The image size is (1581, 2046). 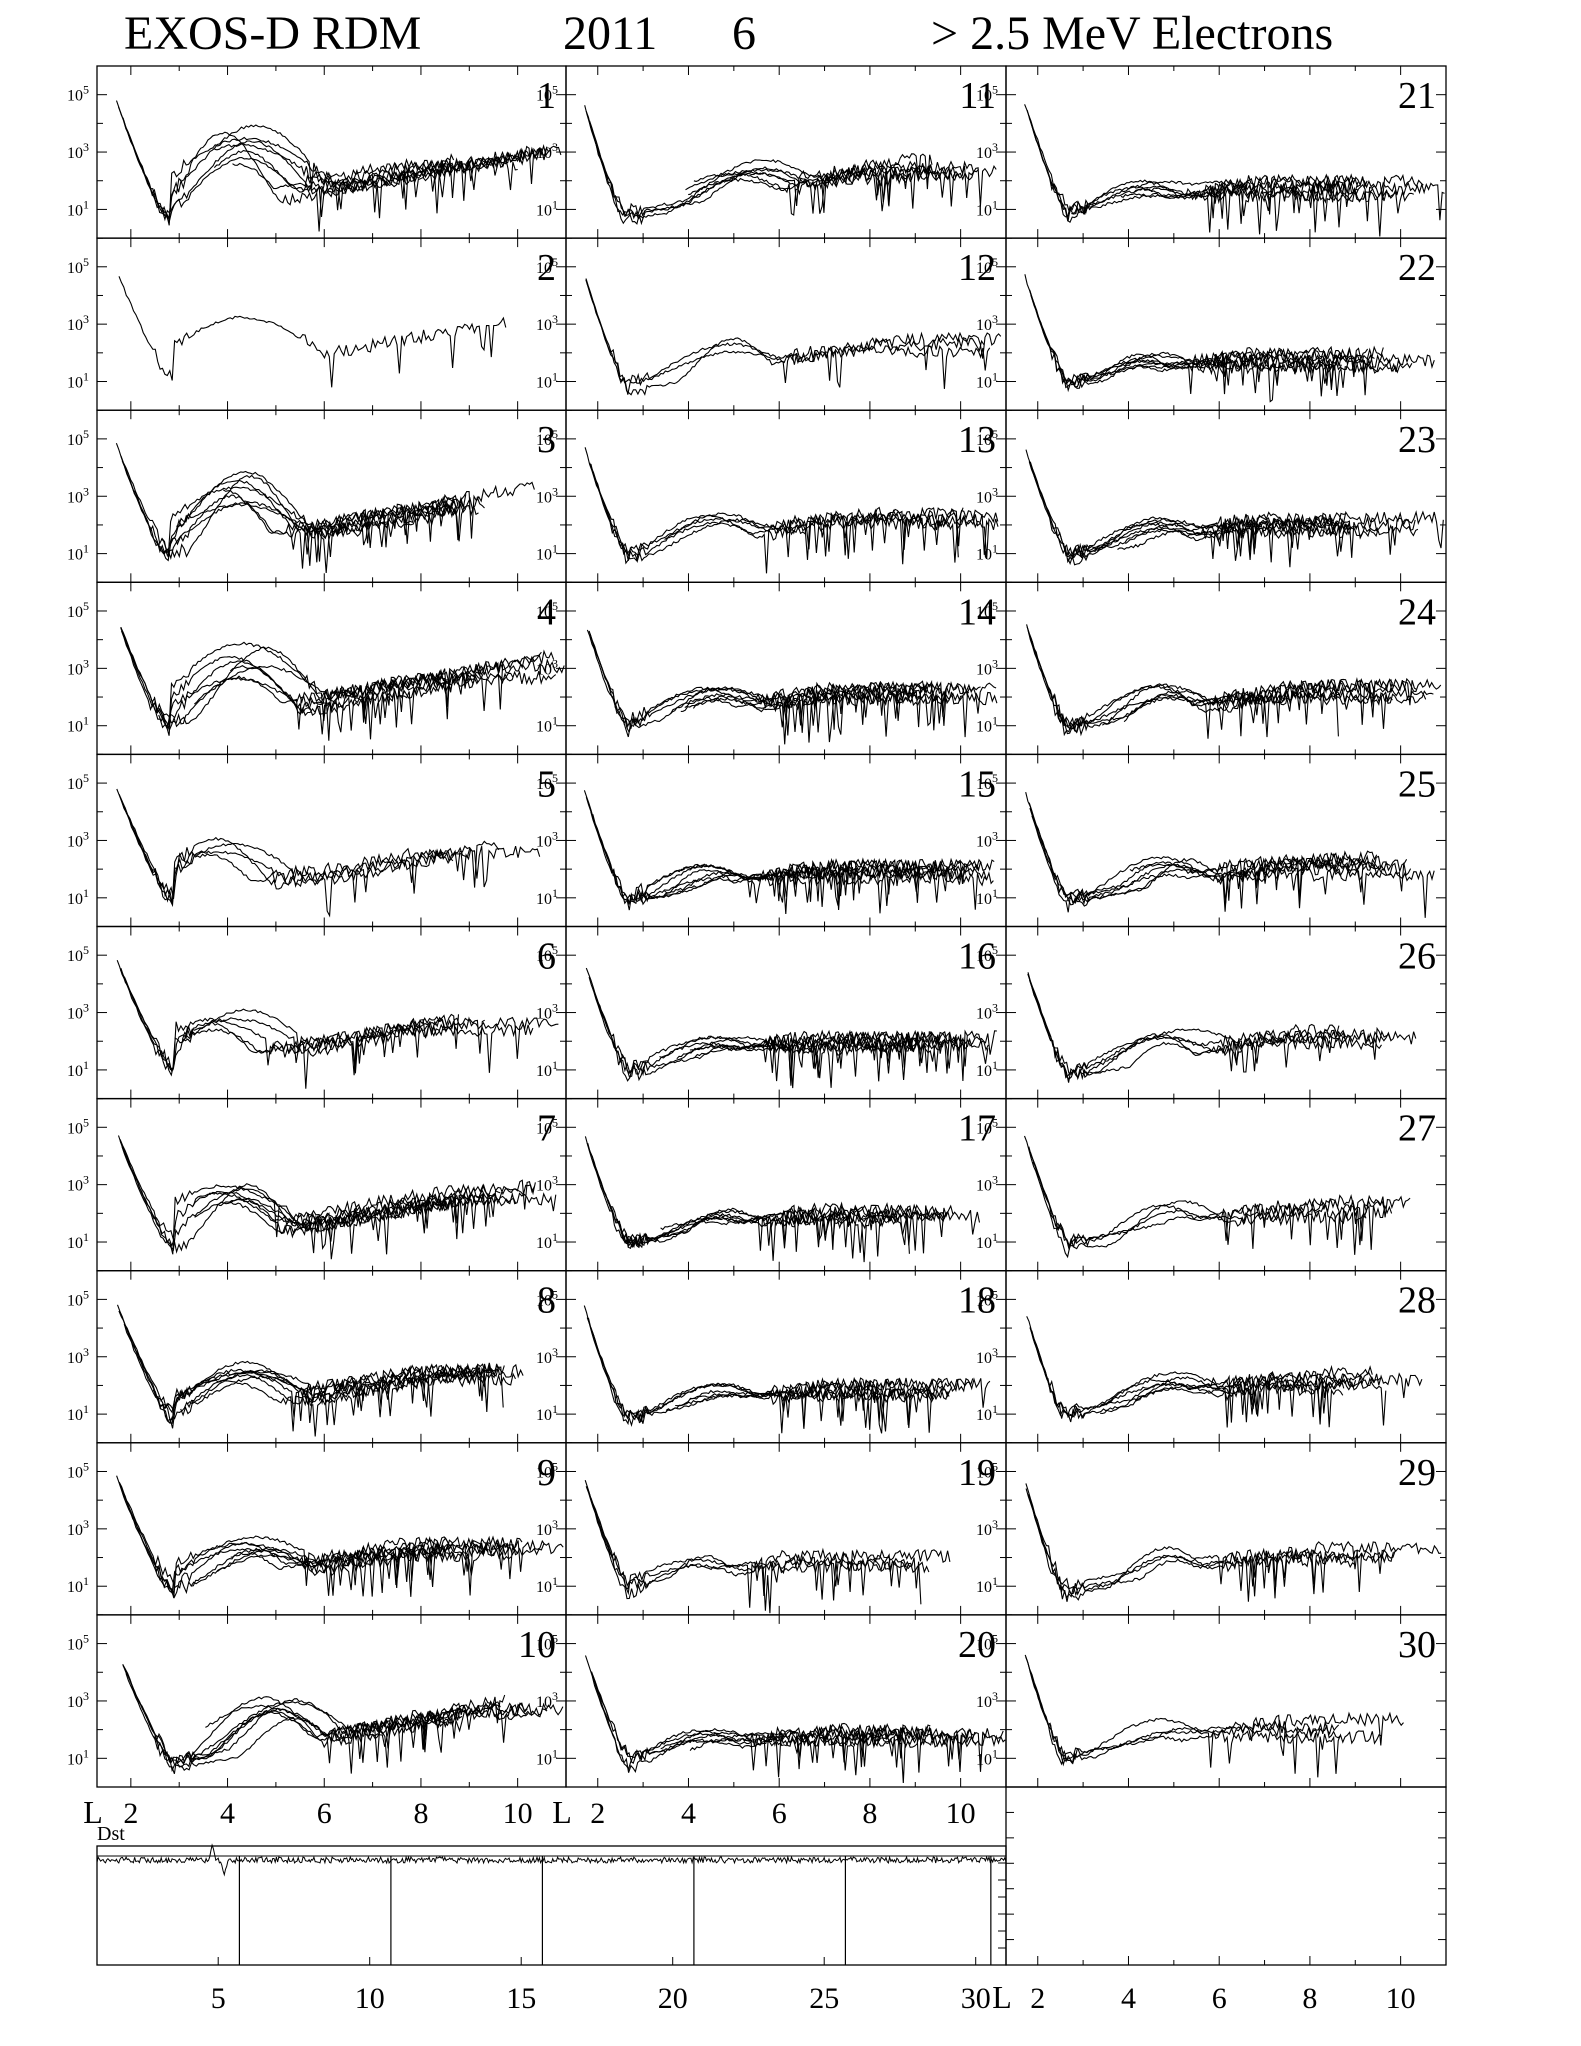 I want to click on panel-9: 10⁵ 10³ 10¹ 9, so click(x=317, y=1529).